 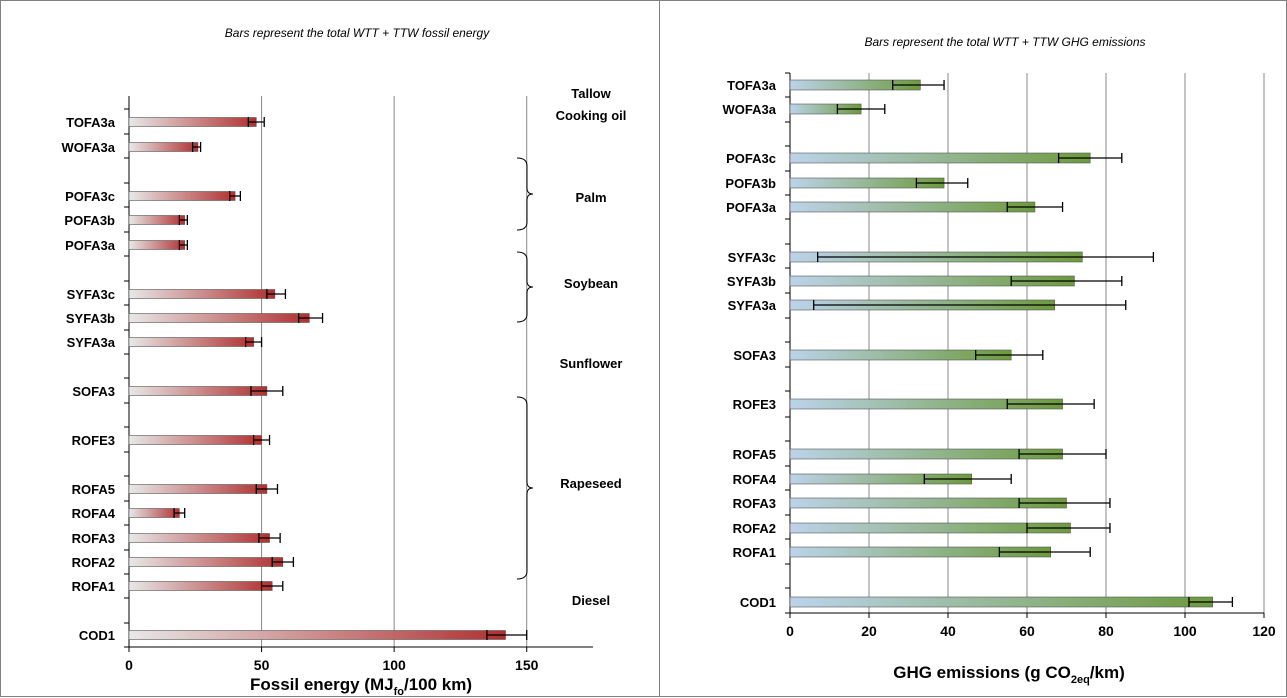 What do you see at coordinates (590, 197) in the screenshot?
I see `group-label: Palm` at bounding box center [590, 197].